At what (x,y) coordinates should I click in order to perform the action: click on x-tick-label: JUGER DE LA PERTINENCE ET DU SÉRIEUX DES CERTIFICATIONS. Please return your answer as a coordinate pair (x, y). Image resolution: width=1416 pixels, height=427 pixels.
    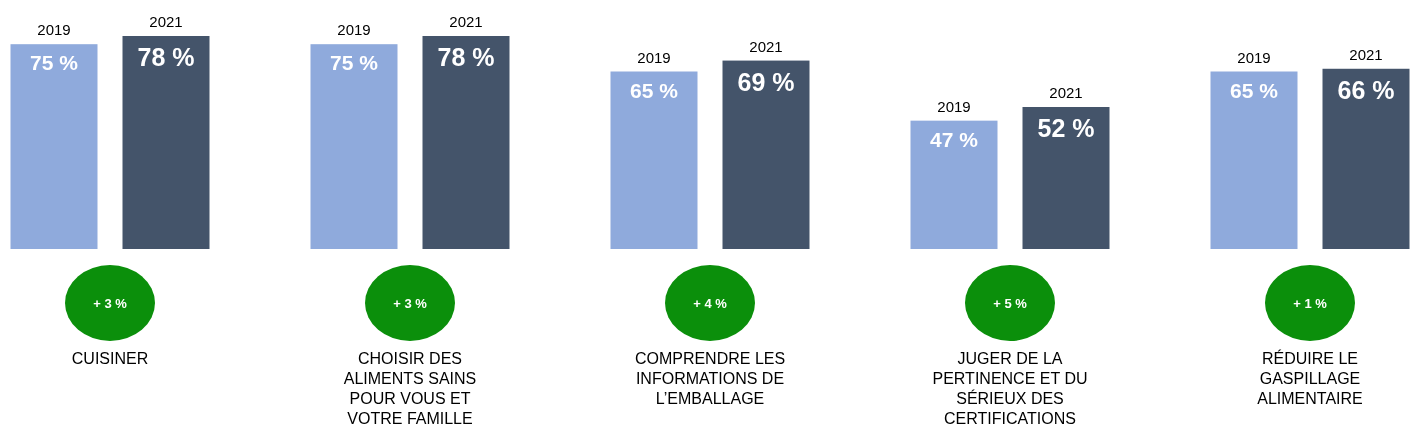
    Looking at the image, I should click on (1010, 388).